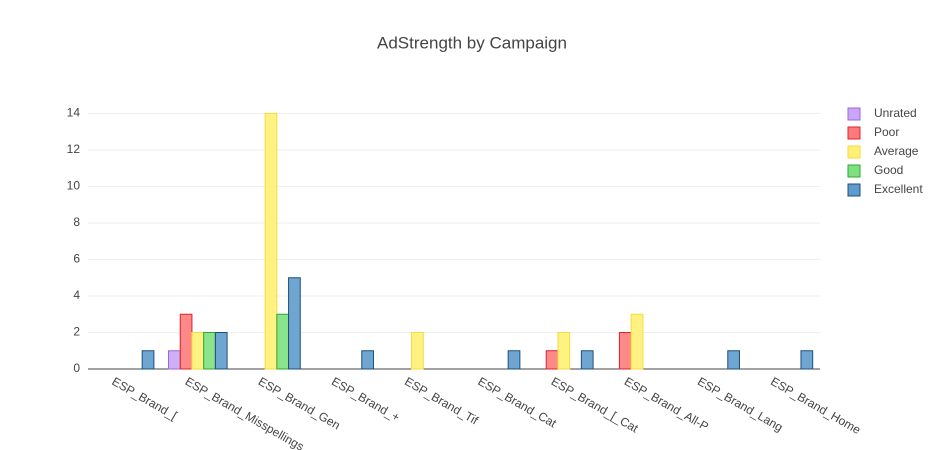 This screenshot has width=945, height=450. I want to click on legend-label: Unrated, so click(895, 113).